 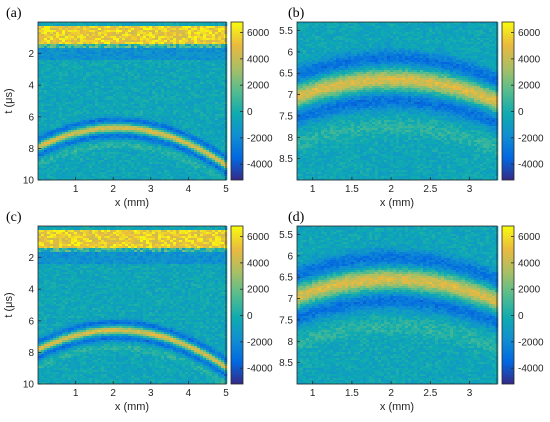 What do you see at coordinates (296, 217) in the screenshot?
I see `panel-label: (d)` at bounding box center [296, 217].